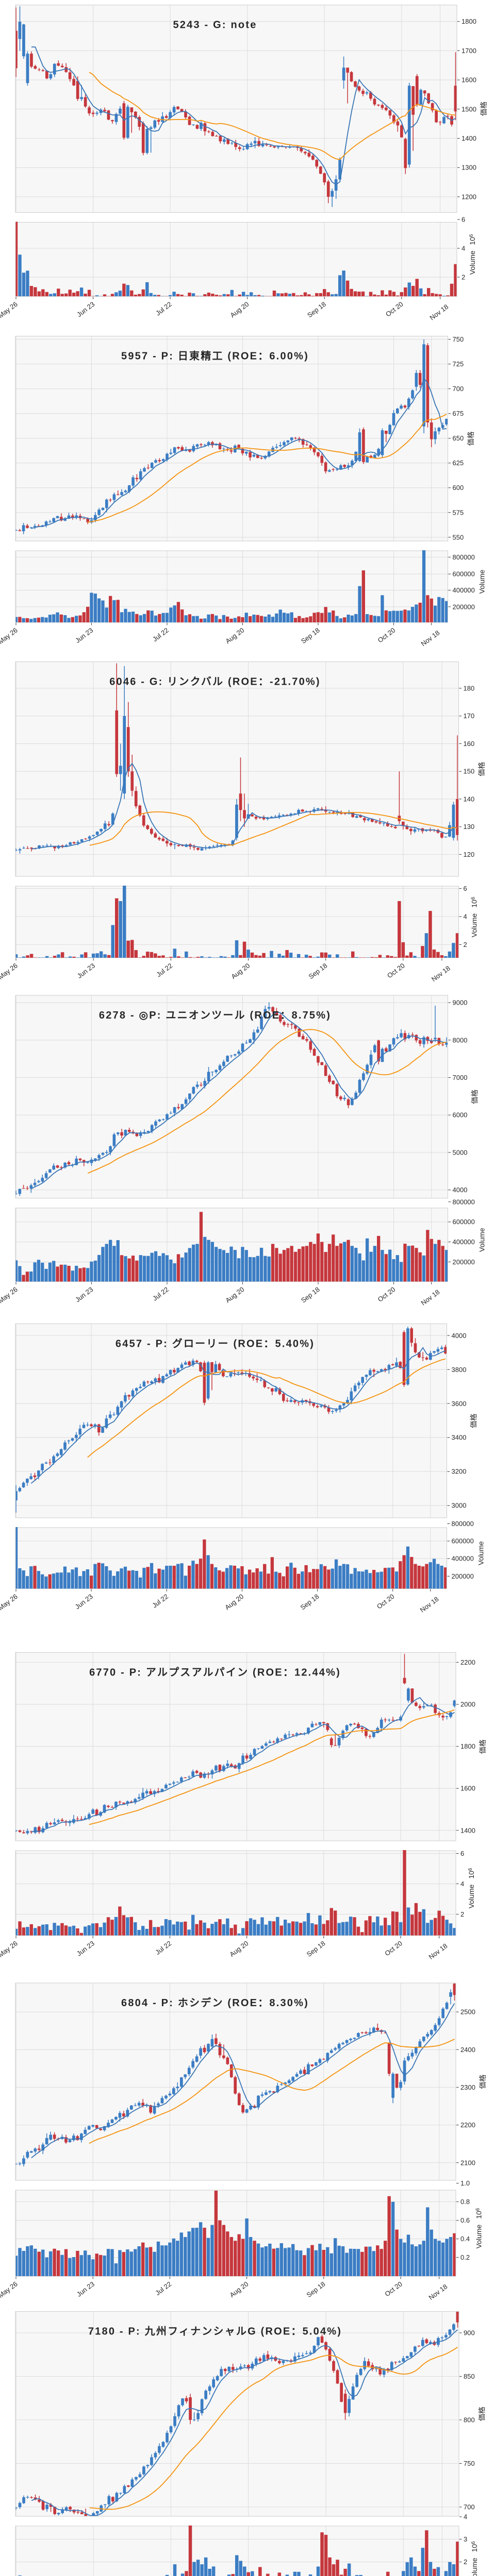 This screenshot has width=495, height=2576. I want to click on svg-text: 3600, so click(459, 1404).